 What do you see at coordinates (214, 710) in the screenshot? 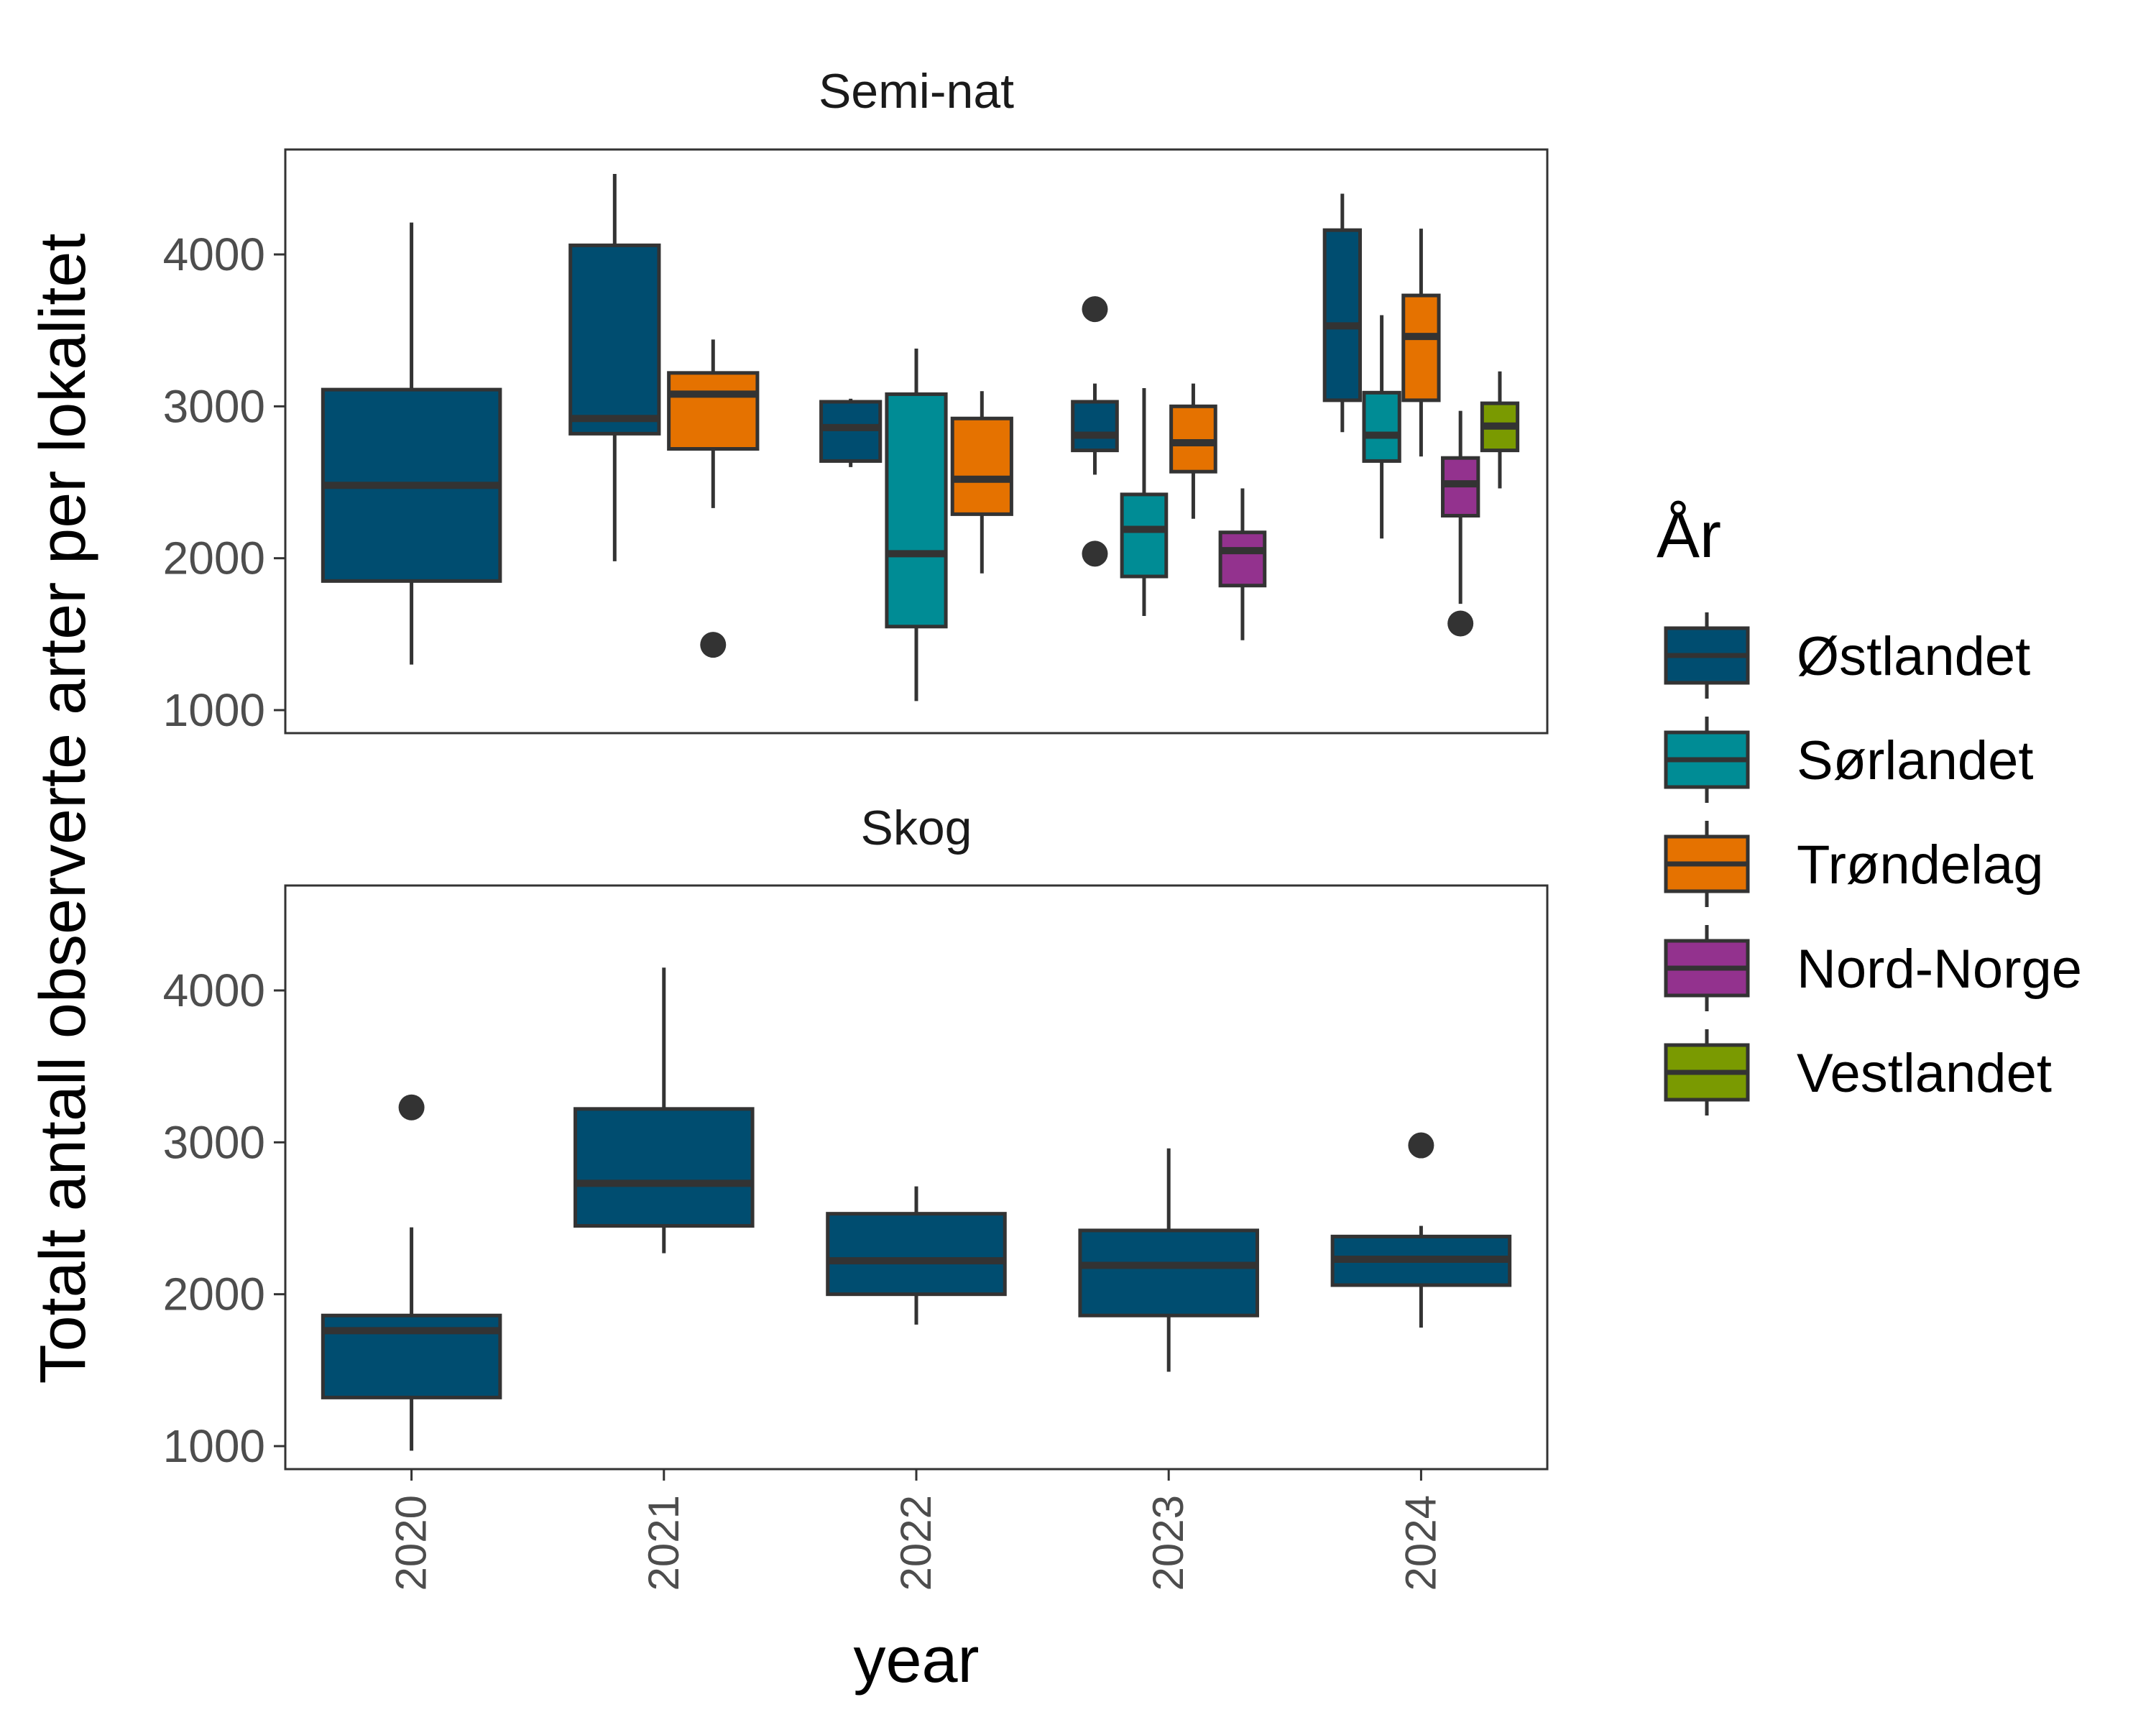
I see `y-tick-label-semi-nat: 1000` at bounding box center [214, 710].